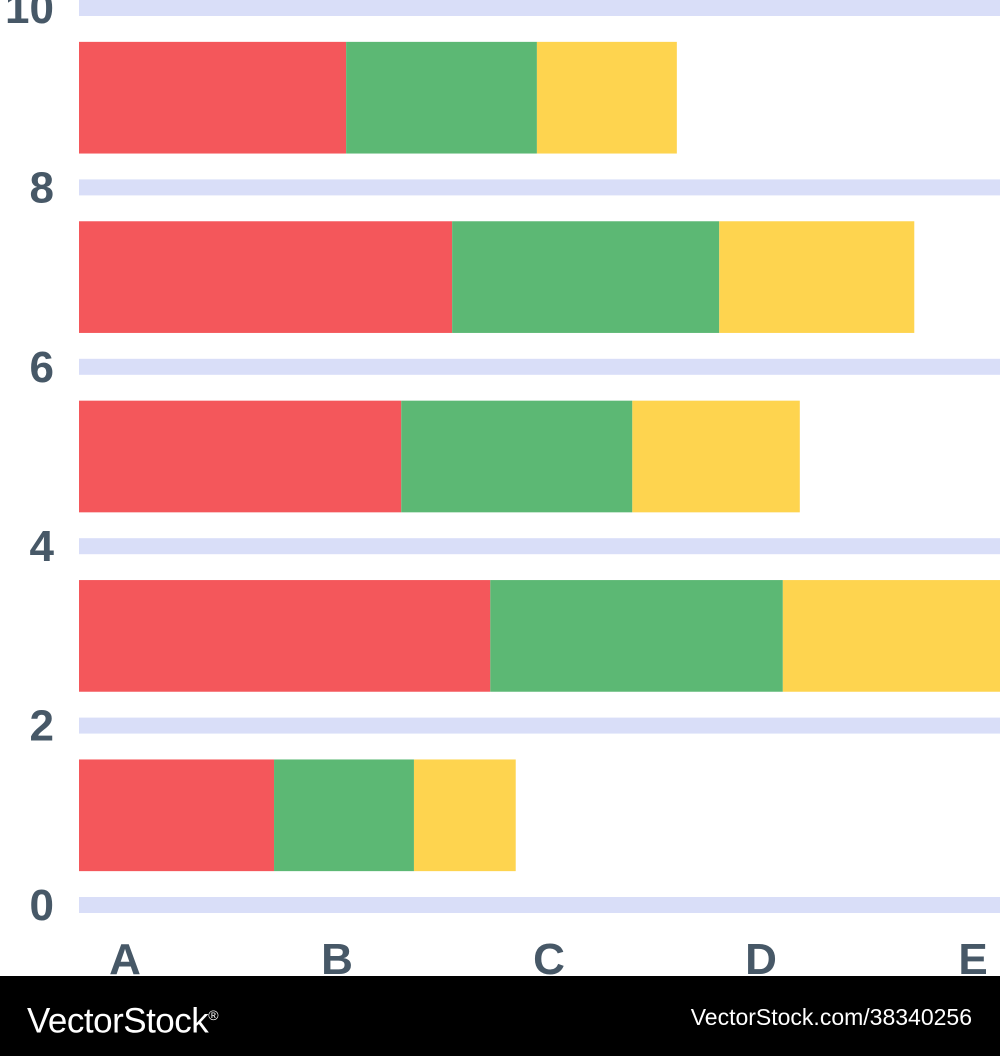  I want to click on x-tick-label-C: C, so click(549, 955).